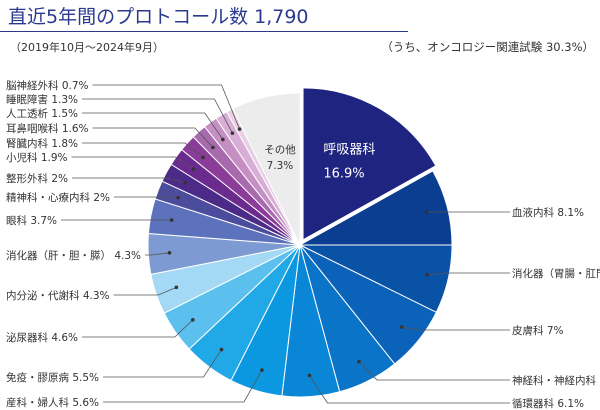 Image resolution: width=600 pixels, height=410 pixels. Describe the element at coordinates (280, 149) in the screenshot. I see `slice-label-other: その他` at that location.